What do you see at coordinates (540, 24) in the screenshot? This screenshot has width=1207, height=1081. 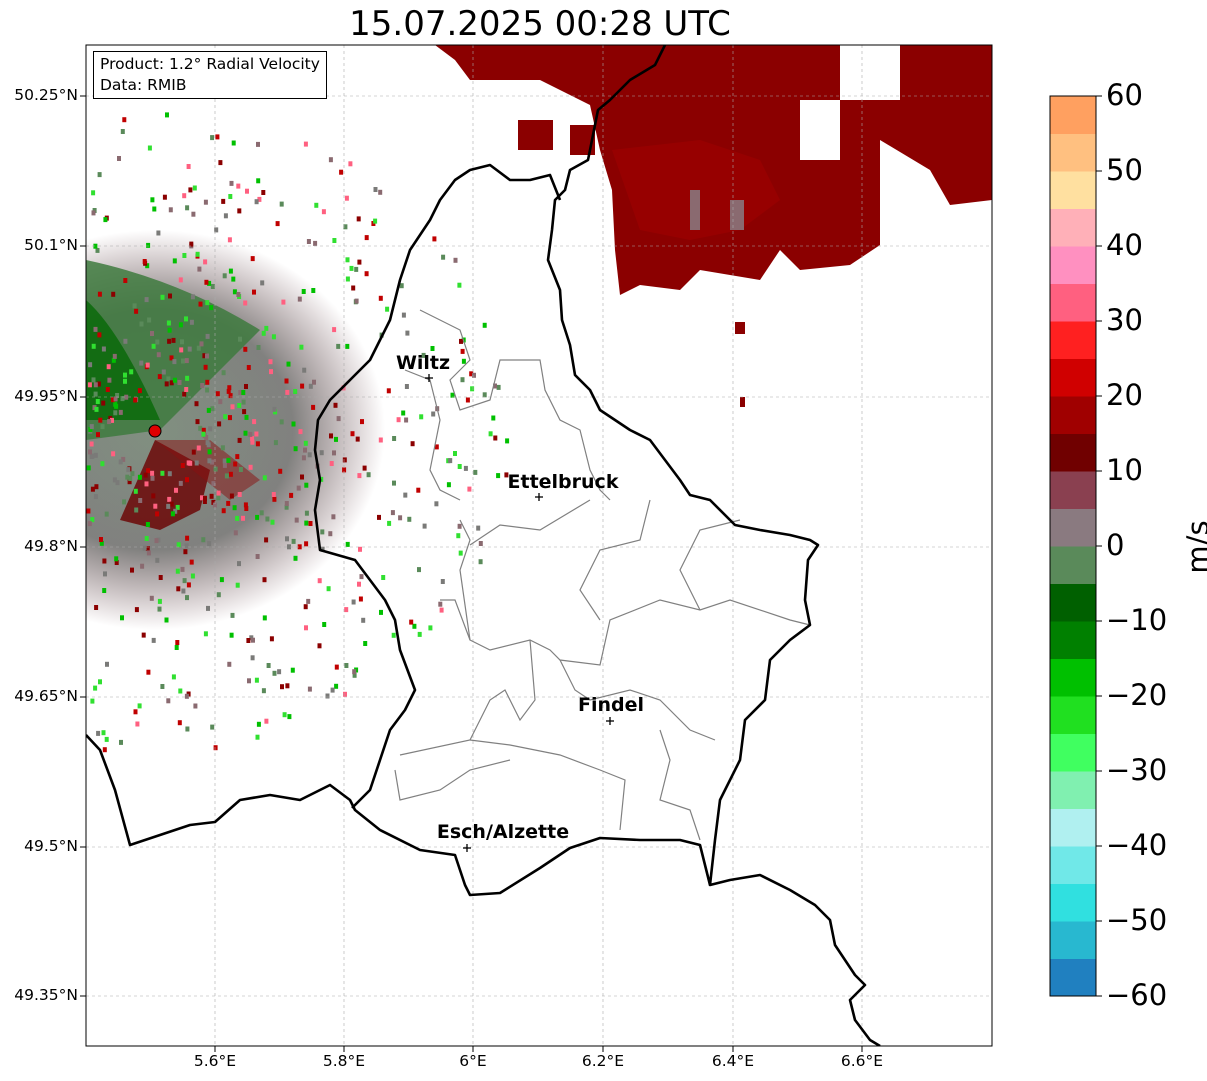 I see `map-title: 15.07.2025 00:28 UTC` at bounding box center [540, 24].